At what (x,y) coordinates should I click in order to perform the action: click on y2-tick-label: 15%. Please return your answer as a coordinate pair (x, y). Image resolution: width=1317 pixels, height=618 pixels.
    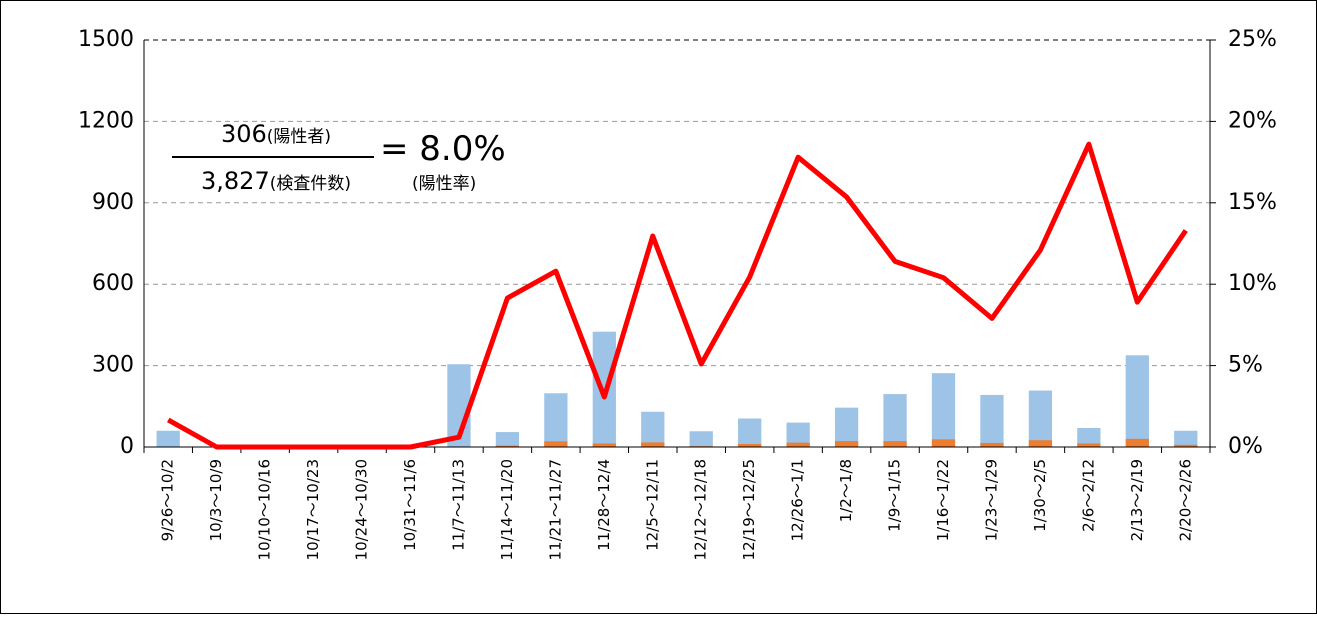
    Looking at the image, I should click on (1252, 202).